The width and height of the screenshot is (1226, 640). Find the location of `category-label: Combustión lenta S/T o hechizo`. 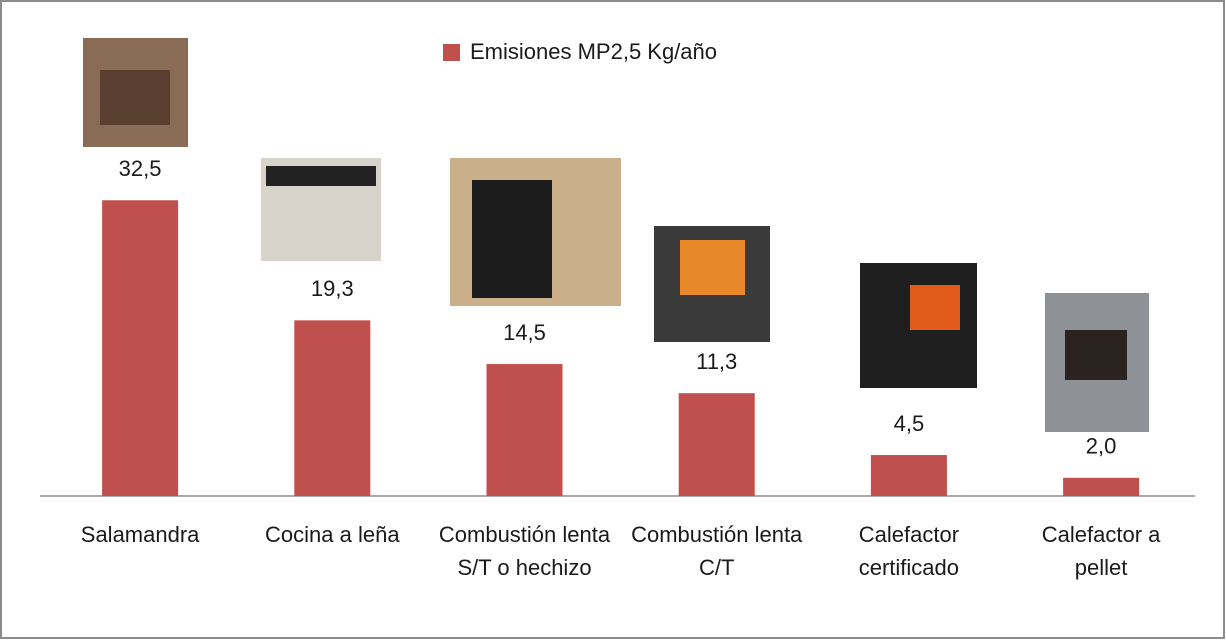

category-label: Combustión lenta S/T o hechizo is located at coordinates (524, 551).